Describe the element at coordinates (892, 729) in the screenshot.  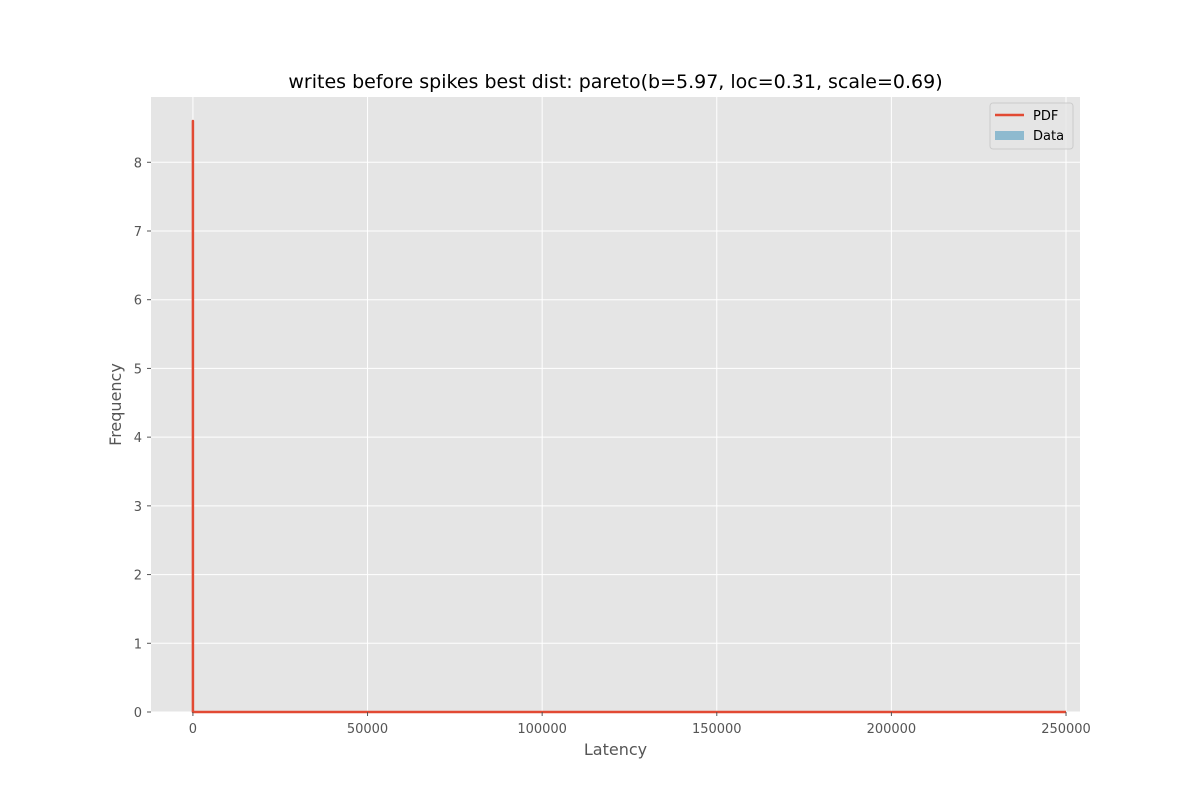
I see `x-tick-label: 200000` at that location.